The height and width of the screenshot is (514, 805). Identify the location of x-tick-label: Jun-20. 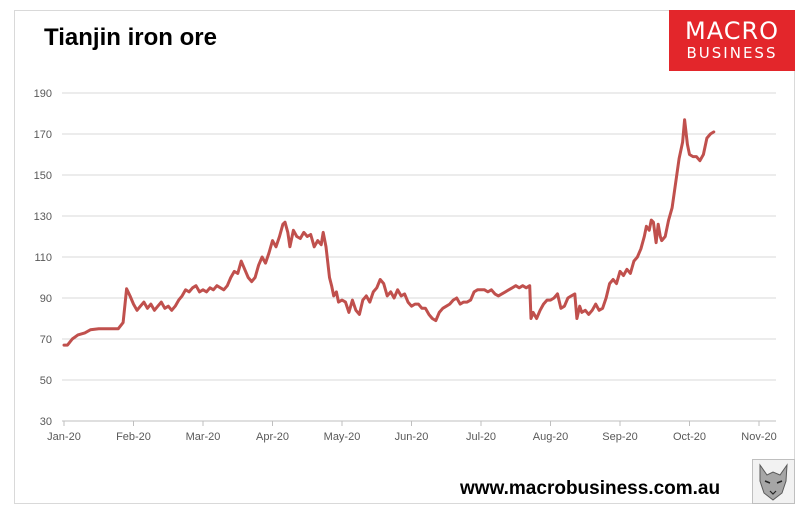
(412, 437).